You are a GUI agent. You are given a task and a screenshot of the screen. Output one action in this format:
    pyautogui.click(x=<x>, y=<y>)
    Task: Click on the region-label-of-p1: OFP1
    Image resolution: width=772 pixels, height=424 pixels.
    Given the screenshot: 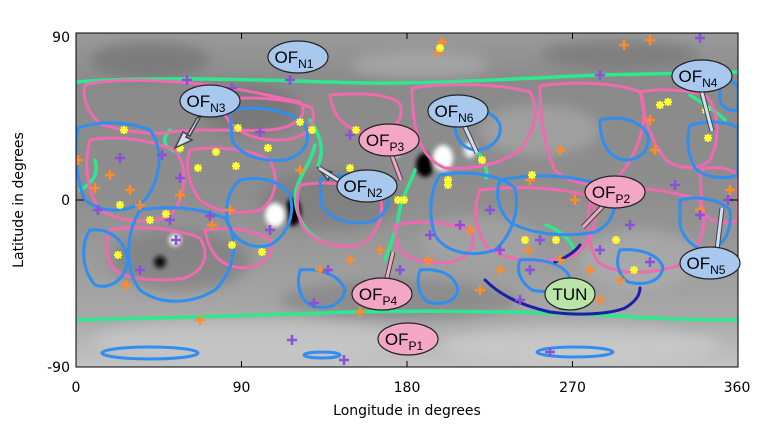 What is the action you would take?
    pyautogui.click(x=408, y=339)
    